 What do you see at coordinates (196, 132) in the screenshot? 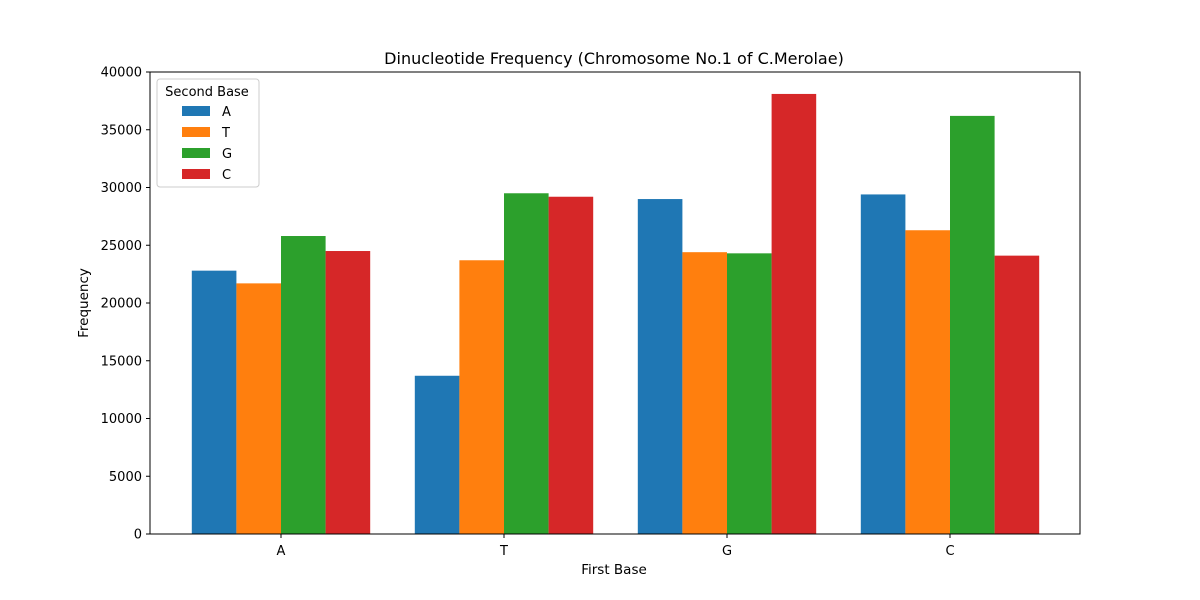
I see `legend-swatch-t` at bounding box center [196, 132].